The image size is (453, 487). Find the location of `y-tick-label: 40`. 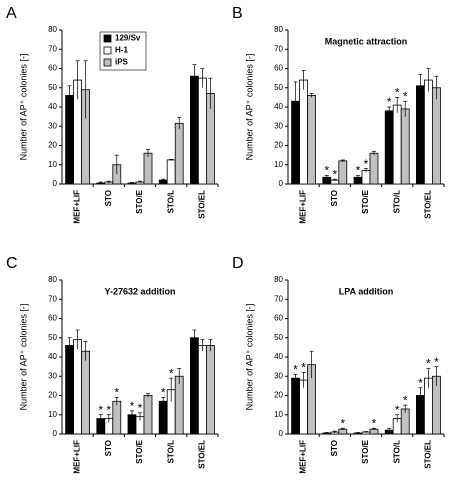

y-tick-label: 40 is located at coordinates (278, 356).